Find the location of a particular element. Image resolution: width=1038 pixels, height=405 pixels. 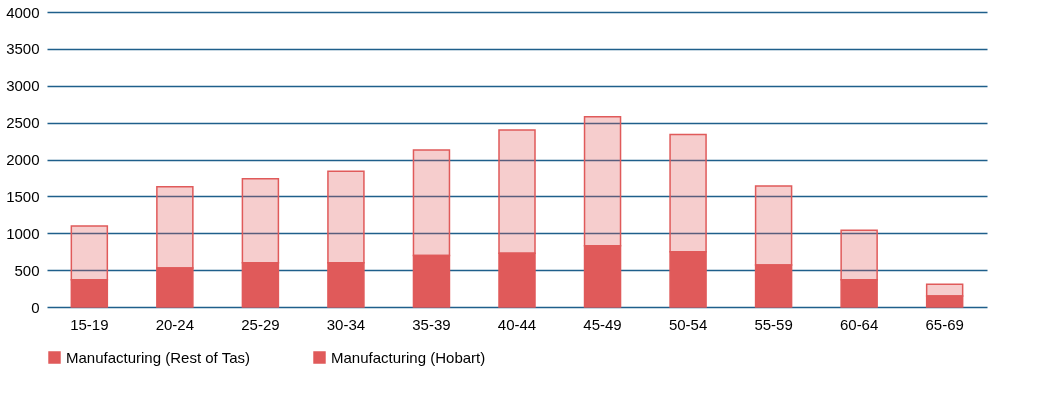

y-tick-label: 3000 is located at coordinates (23, 86).